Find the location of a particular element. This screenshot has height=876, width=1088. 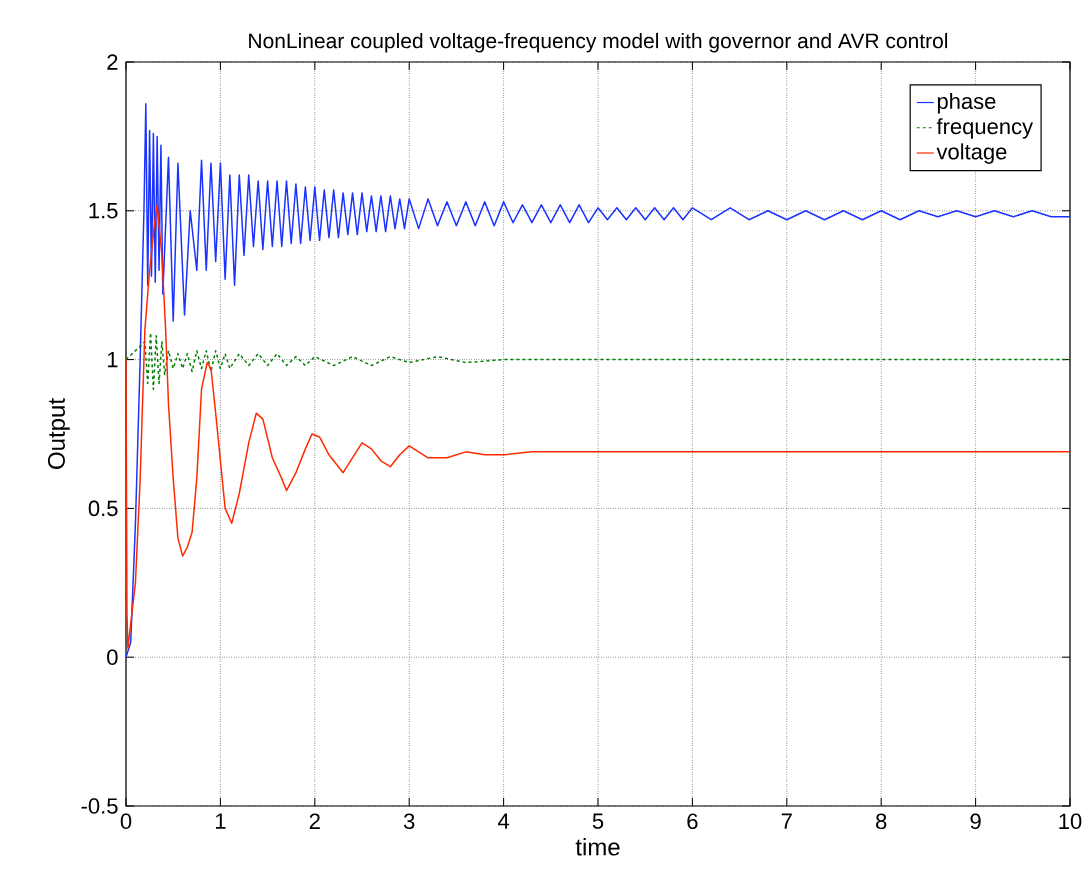

x-axis-title: time is located at coordinates (597, 846).